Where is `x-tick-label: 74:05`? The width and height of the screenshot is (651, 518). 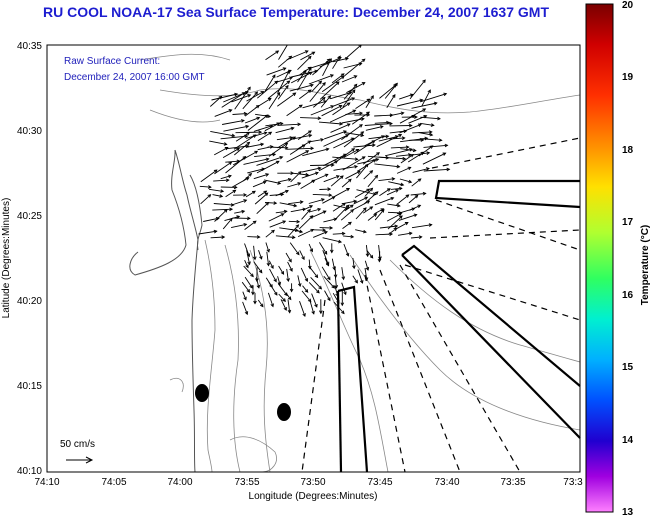
x-tick-label: 74:05 is located at coordinates (113, 482).